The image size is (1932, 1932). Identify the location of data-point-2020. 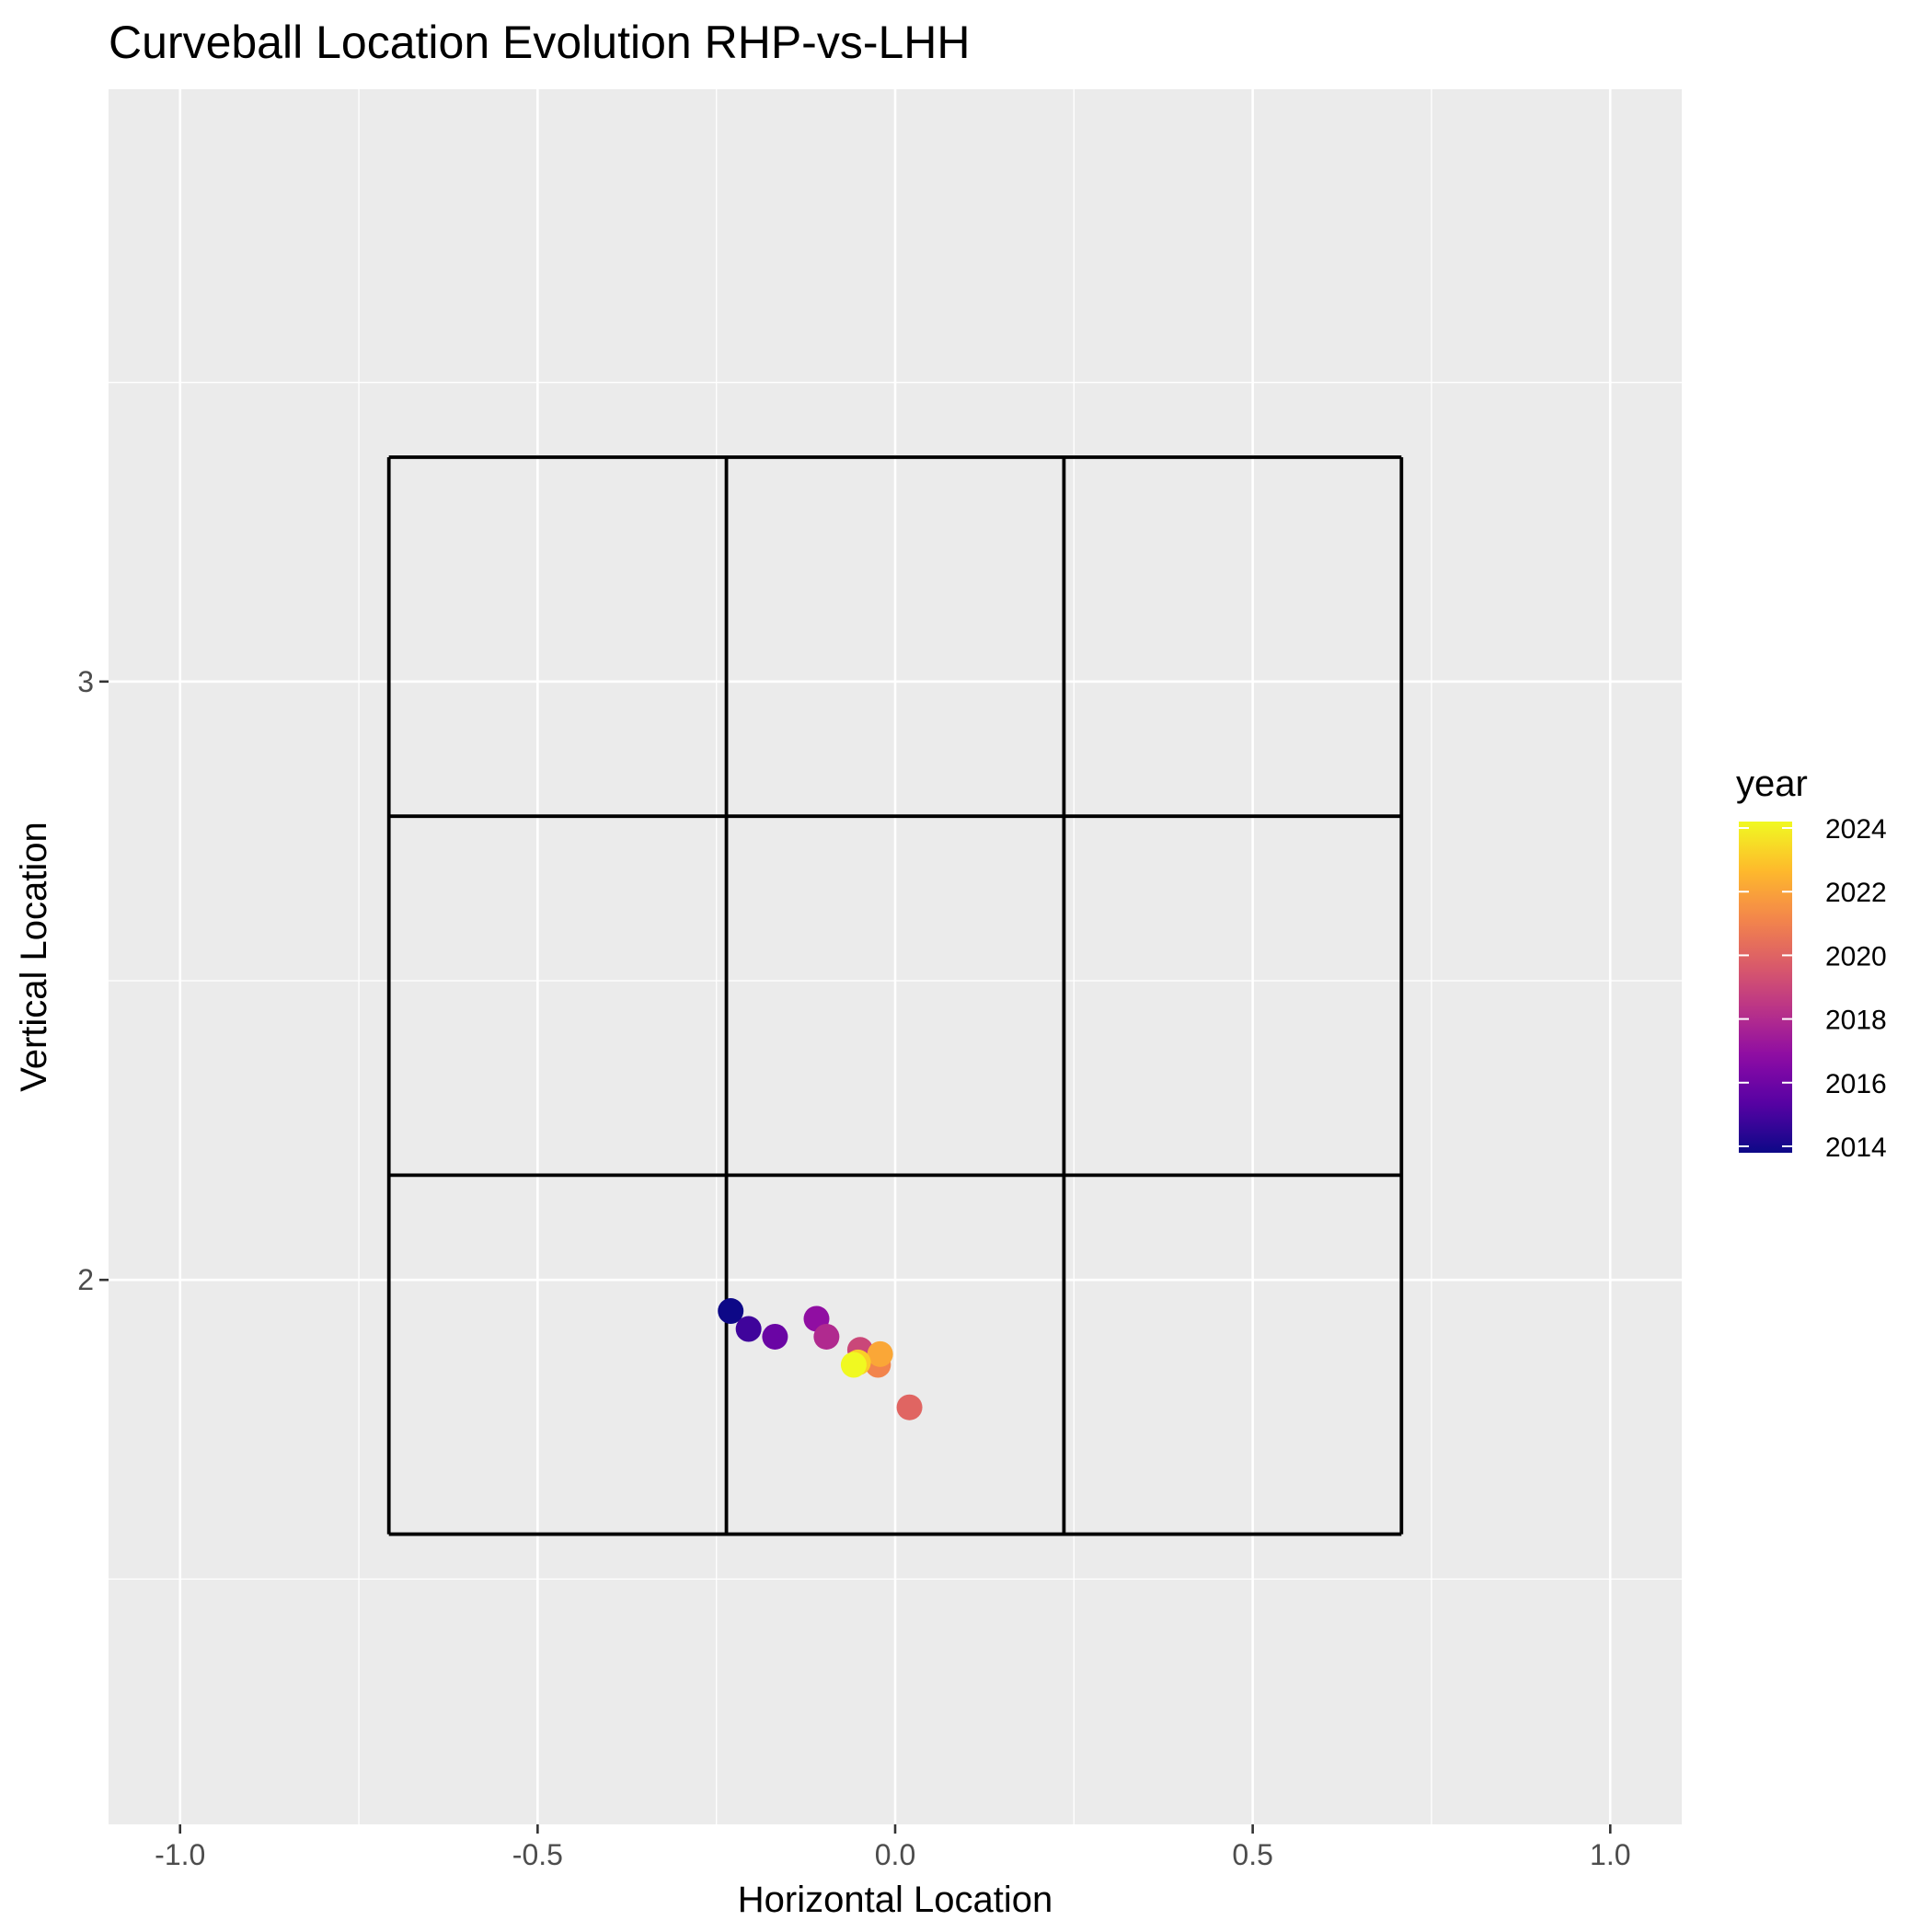
(909, 1407).